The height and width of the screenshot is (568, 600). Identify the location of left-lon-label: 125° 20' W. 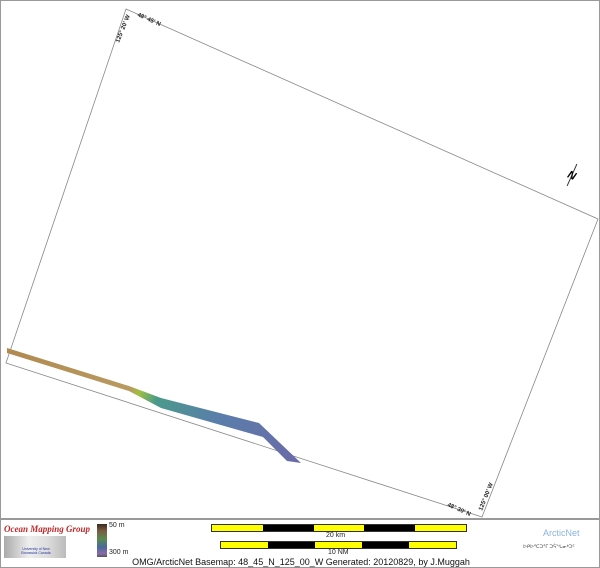
(123, 29).